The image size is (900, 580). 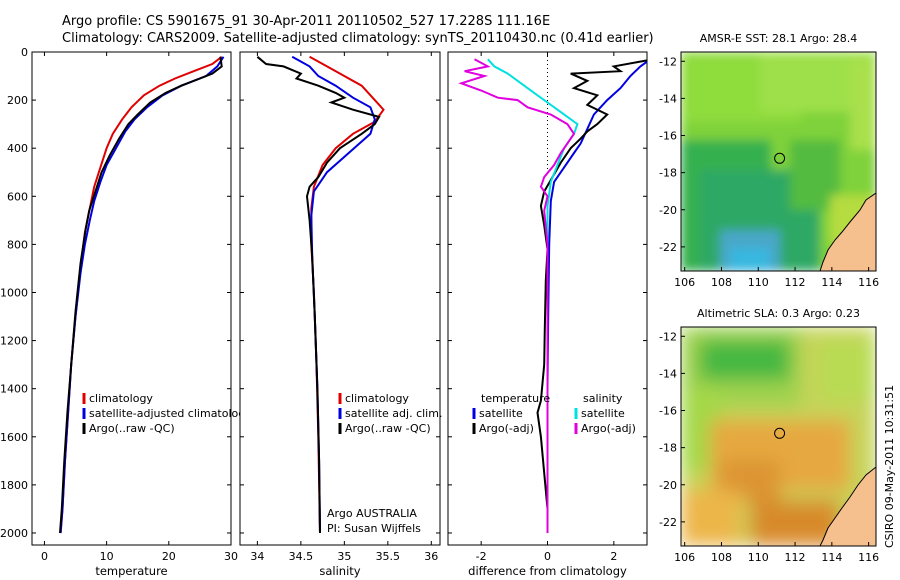 I want to click on diff-legend-temp-sat-label: satellite, so click(x=501, y=413).